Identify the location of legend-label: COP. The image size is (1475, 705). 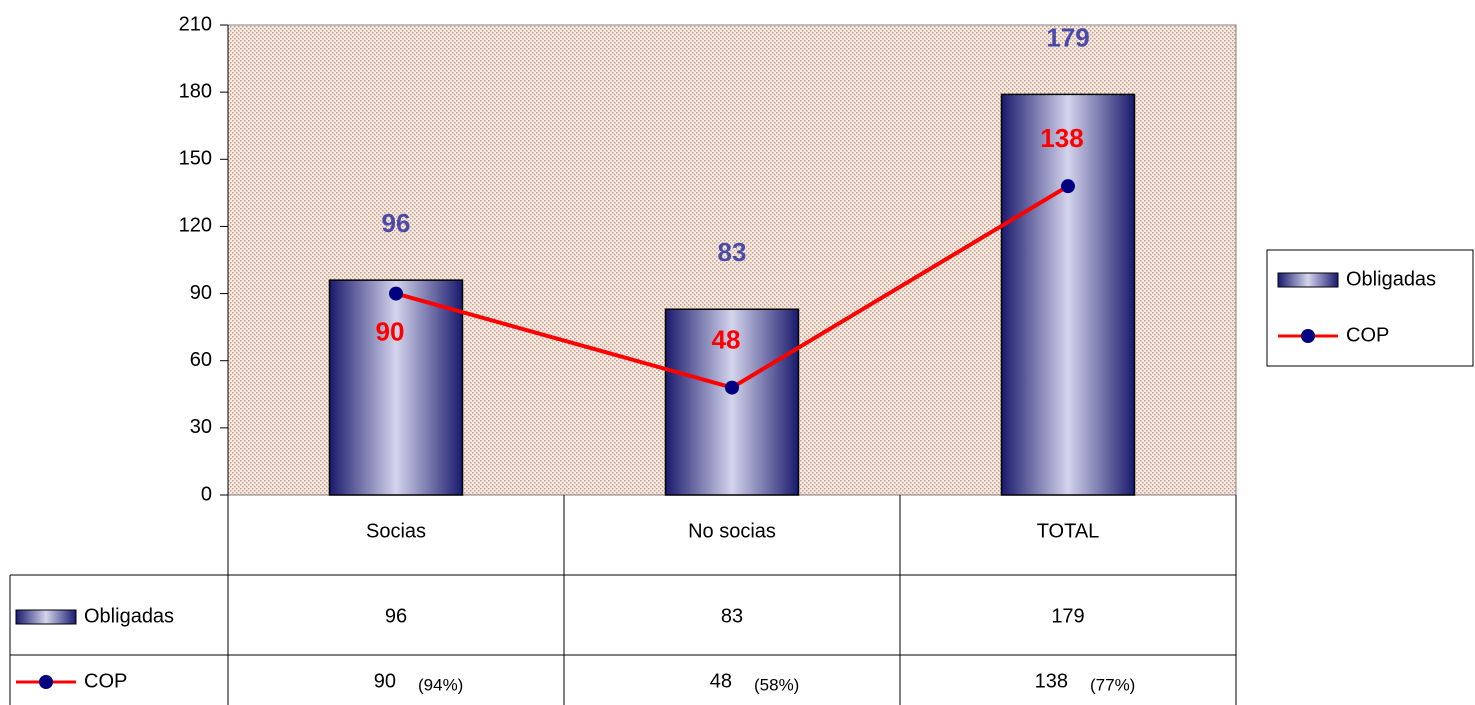
(1367, 335).